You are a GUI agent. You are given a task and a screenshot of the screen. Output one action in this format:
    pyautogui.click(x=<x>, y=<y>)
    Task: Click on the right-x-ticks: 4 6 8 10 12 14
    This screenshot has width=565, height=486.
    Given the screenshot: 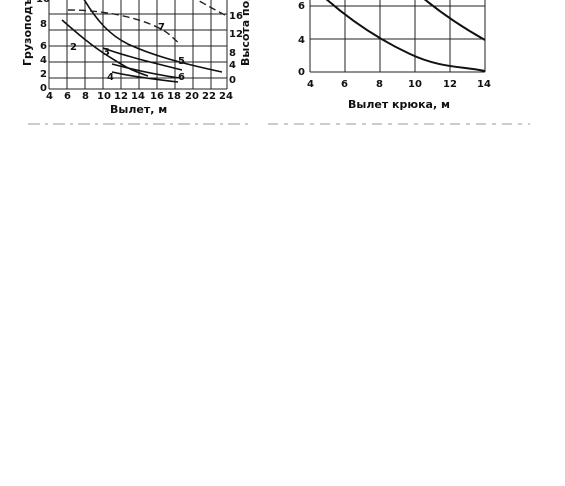 What is the action you would take?
    pyautogui.click(x=399, y=84)
    